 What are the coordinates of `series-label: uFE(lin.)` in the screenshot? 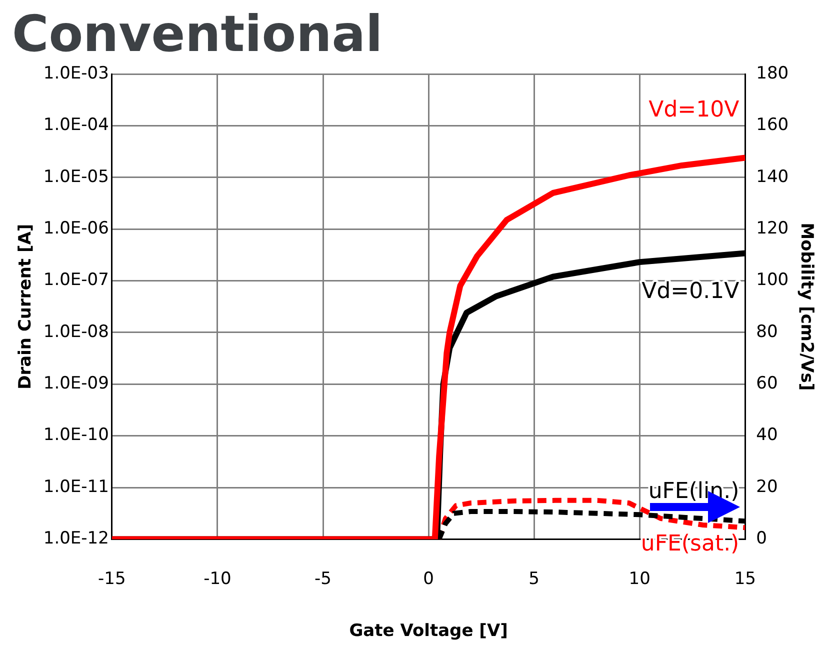 It's located at (694, 491).